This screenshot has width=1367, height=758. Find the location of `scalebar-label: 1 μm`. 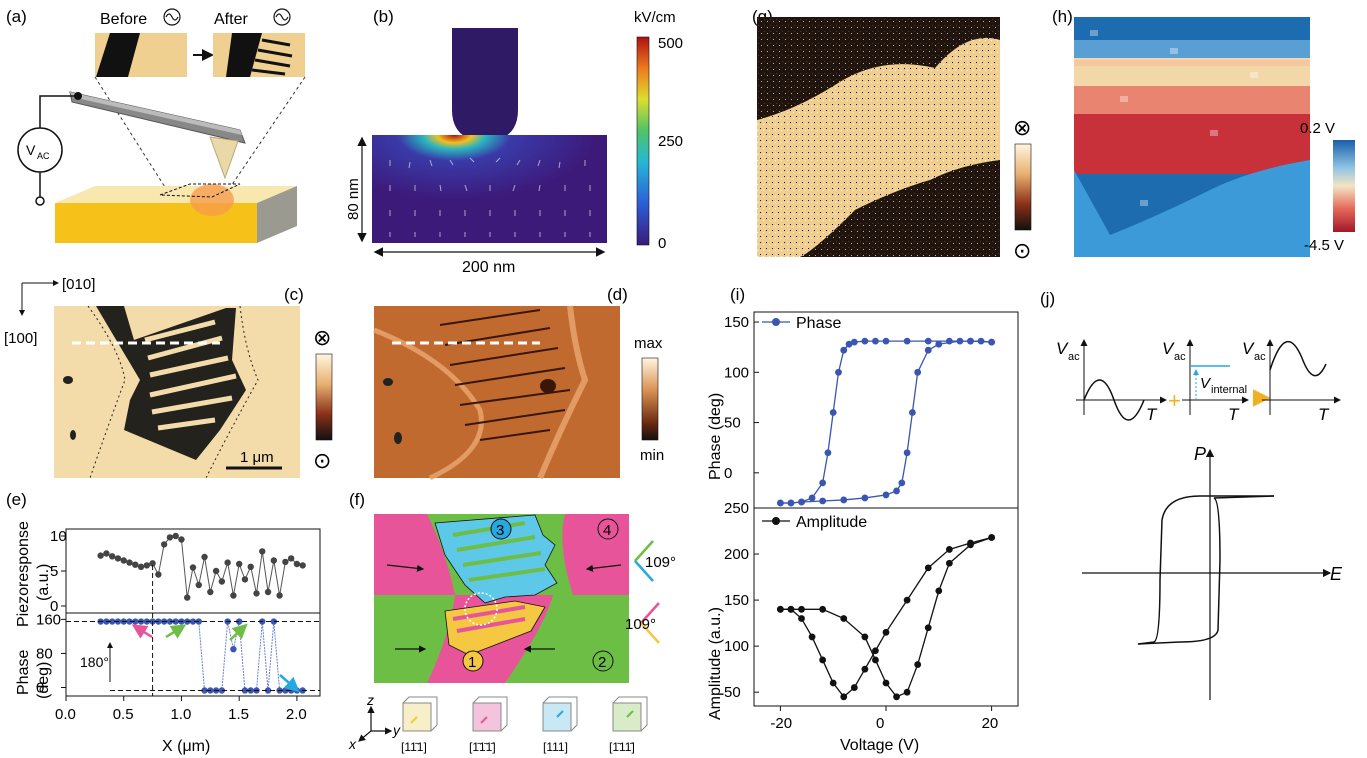

scalebar-label: 1 μm is located at coordinates (257, 457).